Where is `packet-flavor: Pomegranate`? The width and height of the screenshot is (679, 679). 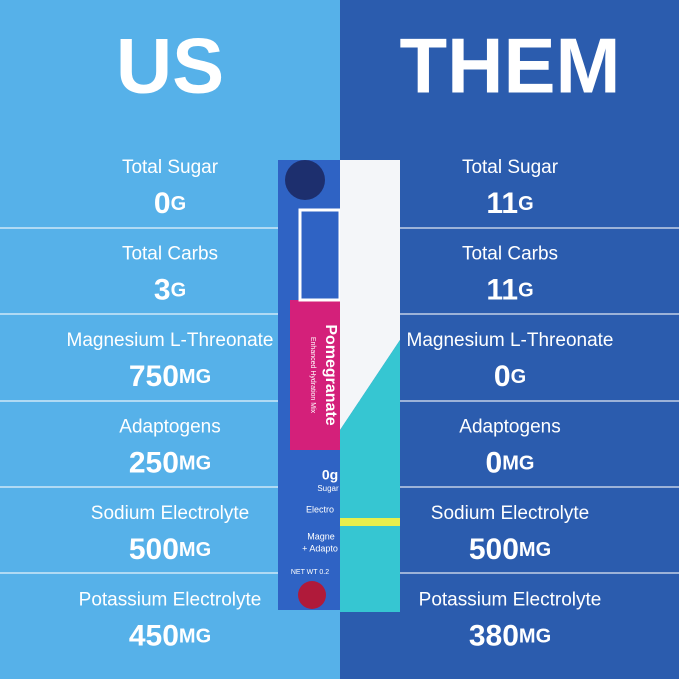
packet-flavor: Pomegranate is located at coordinates (330, 374).